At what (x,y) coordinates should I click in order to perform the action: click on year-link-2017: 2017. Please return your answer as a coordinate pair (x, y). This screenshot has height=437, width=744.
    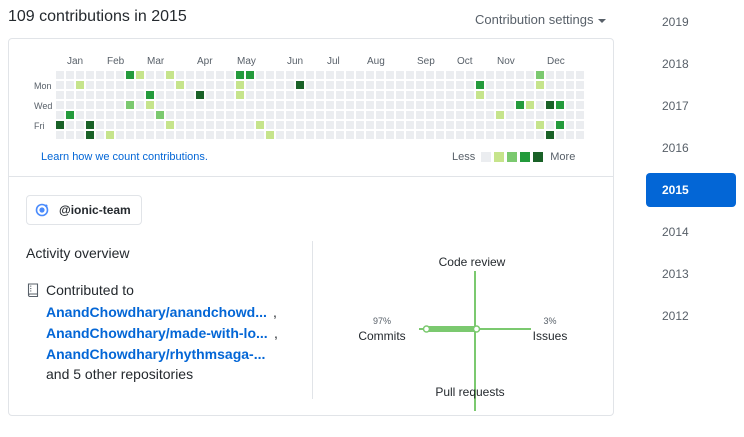
    Looking at the image, I should click on (675, 106).